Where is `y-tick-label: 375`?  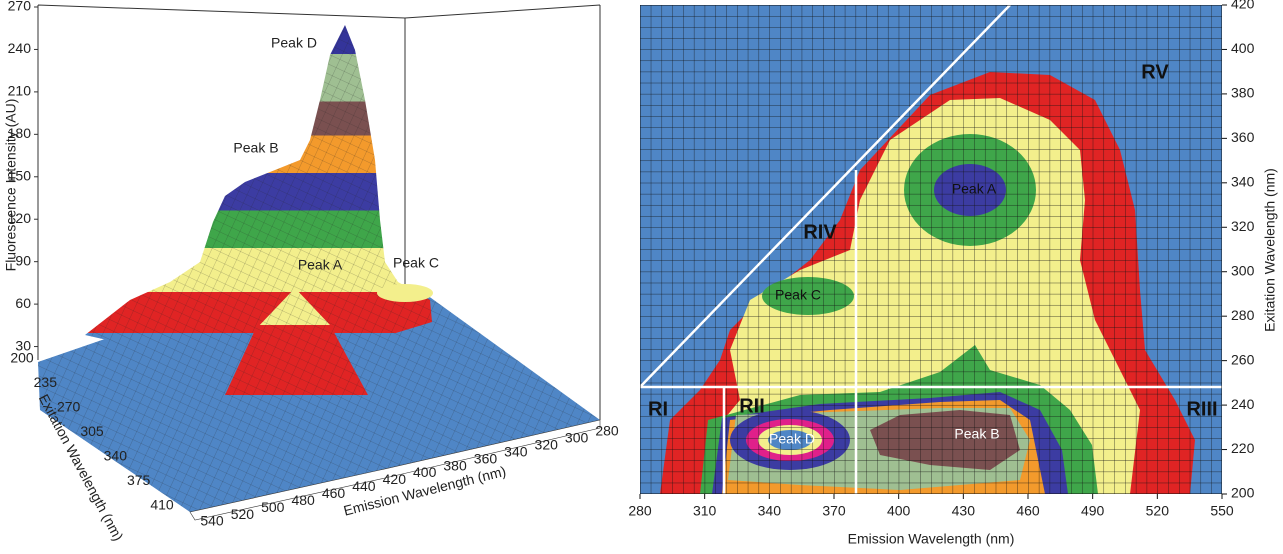 y-tick-label: 375 is located at coordinates (139, 480).